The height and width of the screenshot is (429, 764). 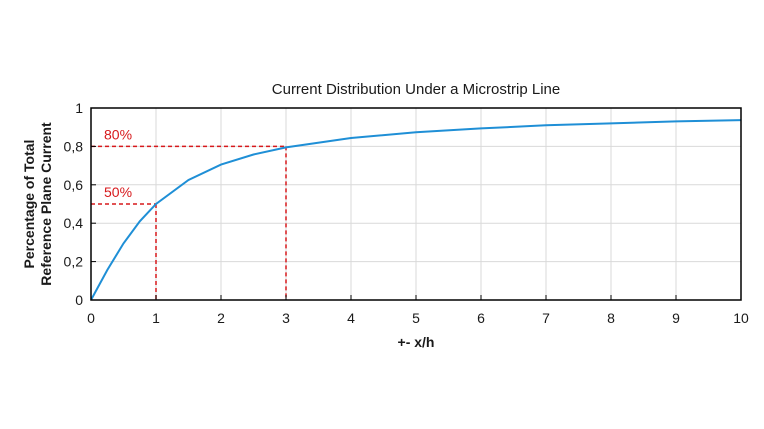 What do you see at coordinates (91, 318) in the screenshot?
I see `x-tick-label: 0` at bounding box center [91, 318].